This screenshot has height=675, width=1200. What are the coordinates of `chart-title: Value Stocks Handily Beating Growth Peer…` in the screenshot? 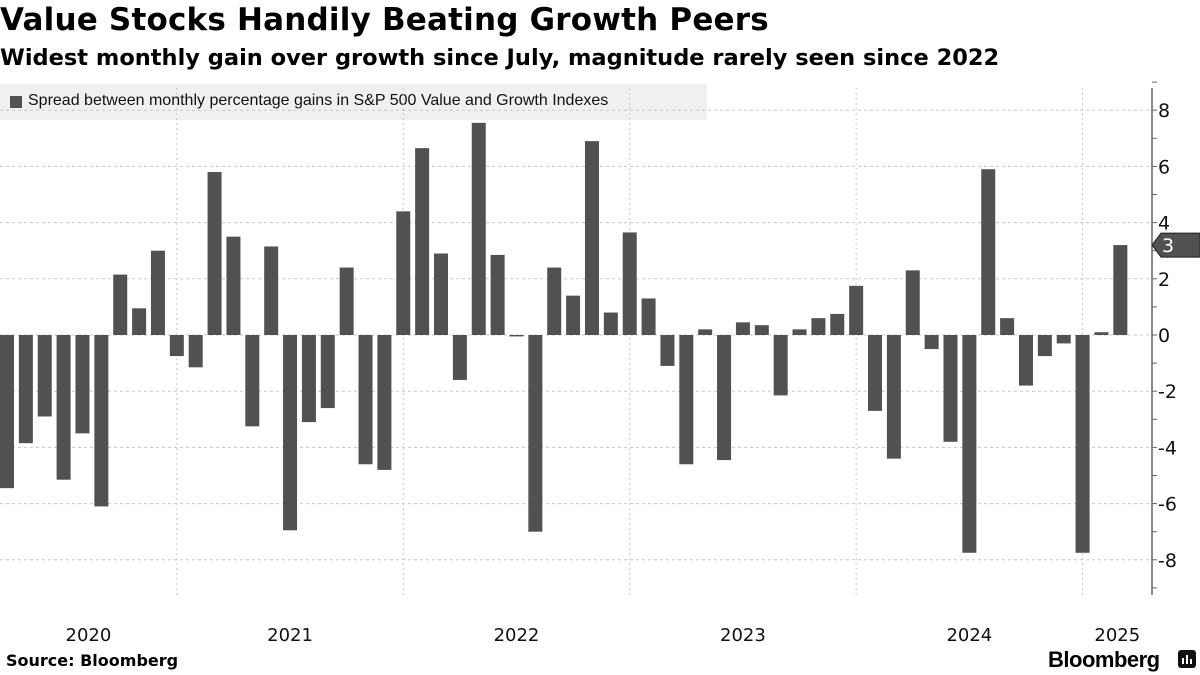 It's located at (384, 20).